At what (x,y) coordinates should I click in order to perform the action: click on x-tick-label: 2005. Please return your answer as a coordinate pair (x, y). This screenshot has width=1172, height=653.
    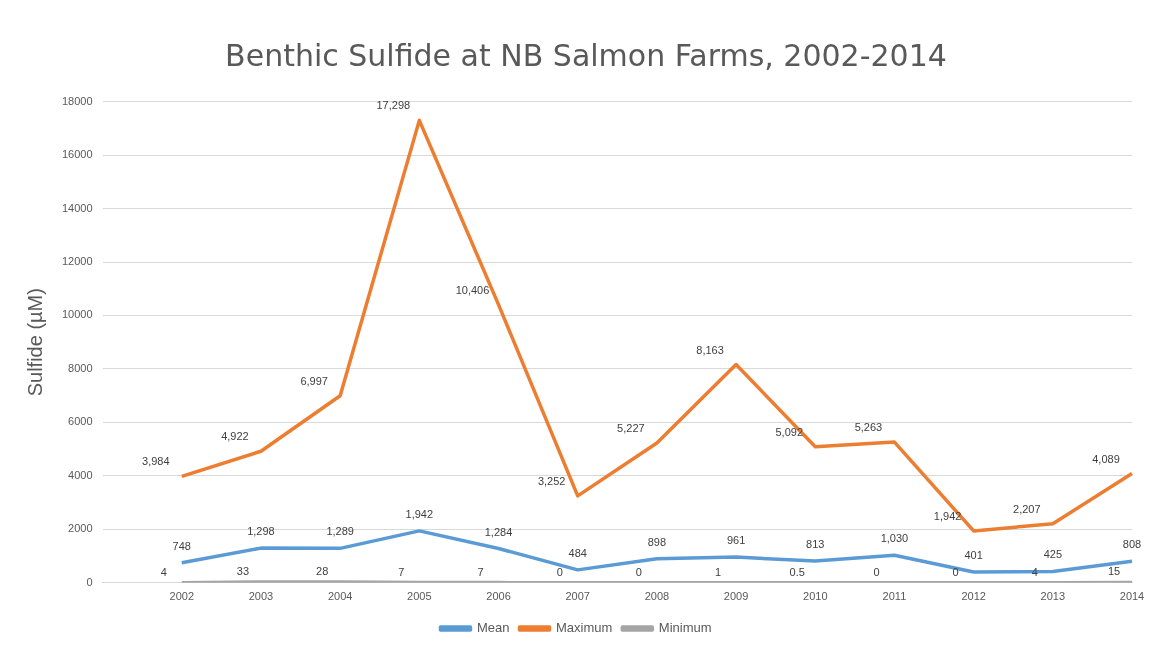
    Looking at the image, I should click on (419, 596).